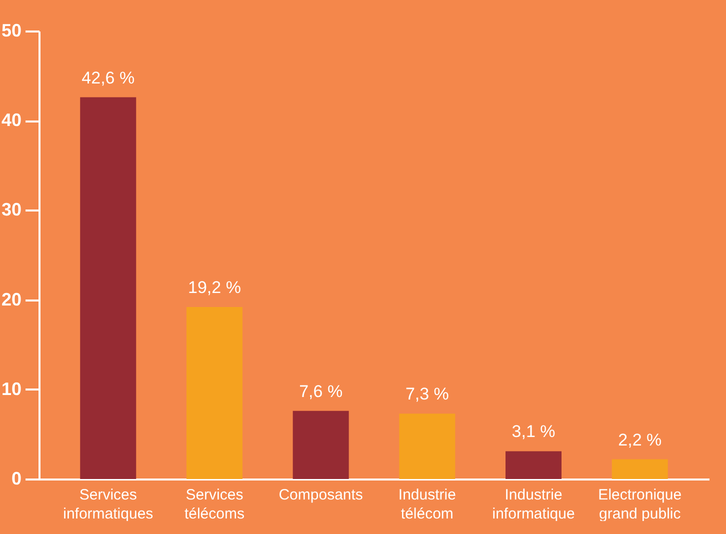 Image resolution: width=726 pixels, height=534 pixels. Describe the element at coordinates (108, 78) in the screenshot. I see `data-label: 42,6 %` at that location.